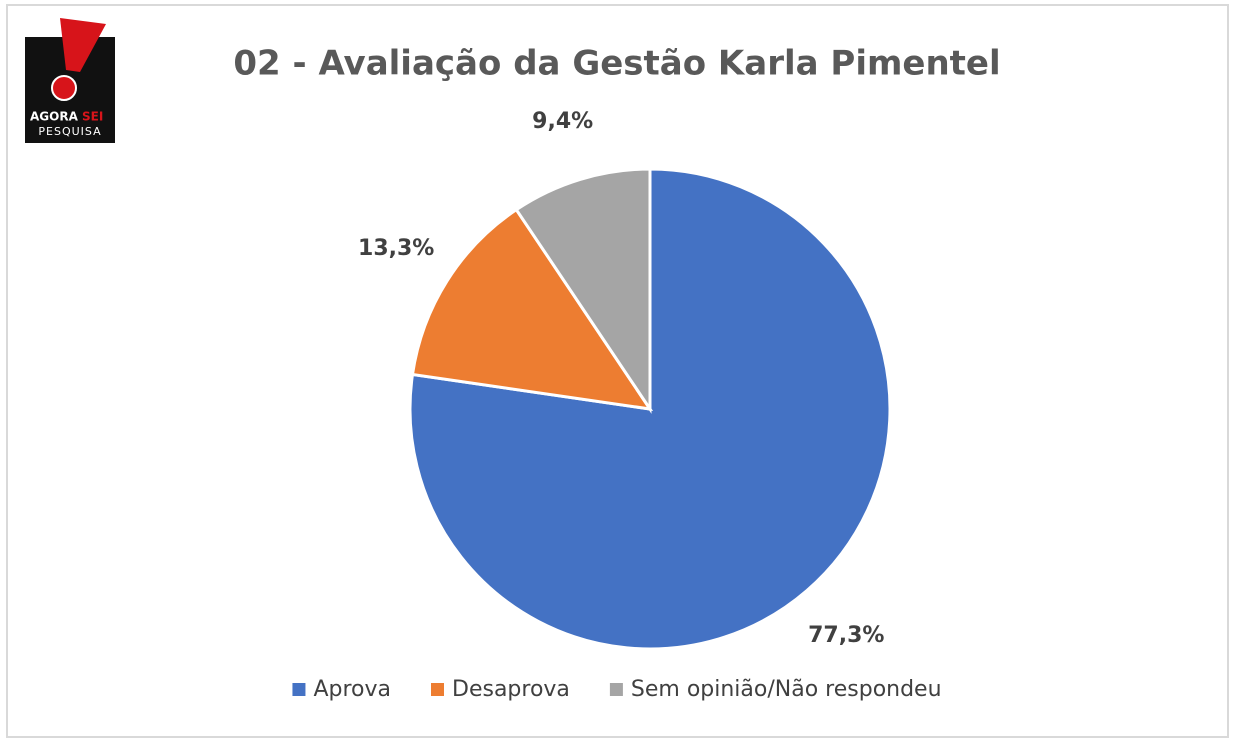 This screenshot has width=1235, height=755. I want to click on legend: Aprova Desaprova Sem opinião/Não respondeu, so click(617, 689).